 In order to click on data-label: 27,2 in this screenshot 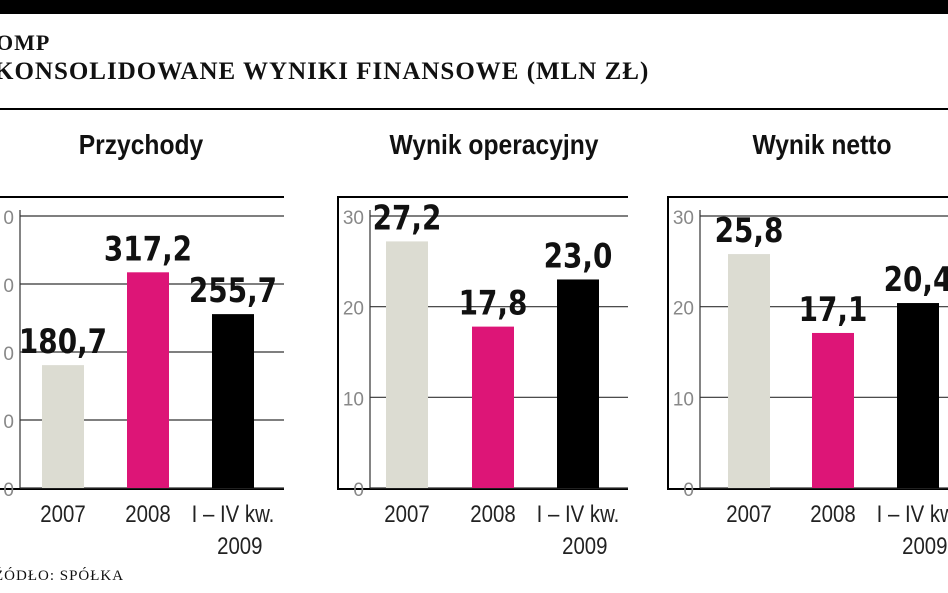, I will do `click(407, 218)`.